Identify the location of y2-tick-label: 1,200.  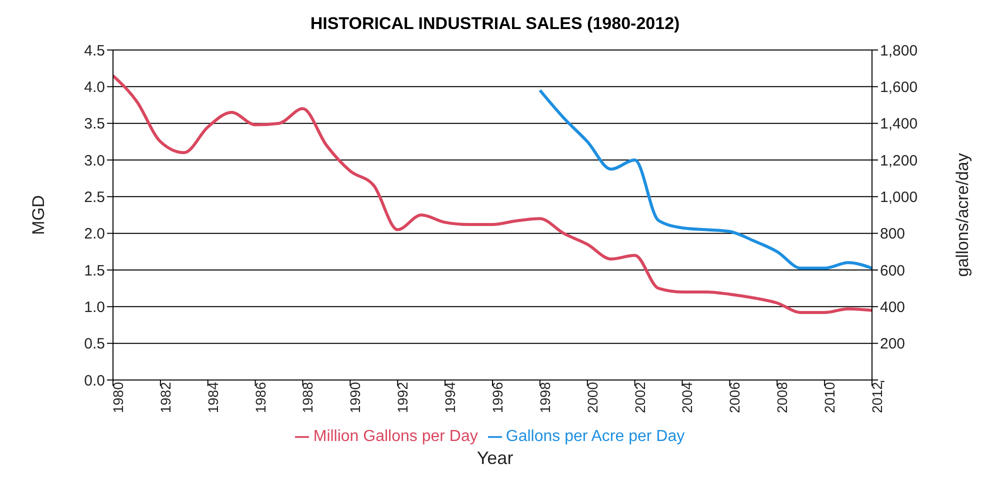
(899, 161).